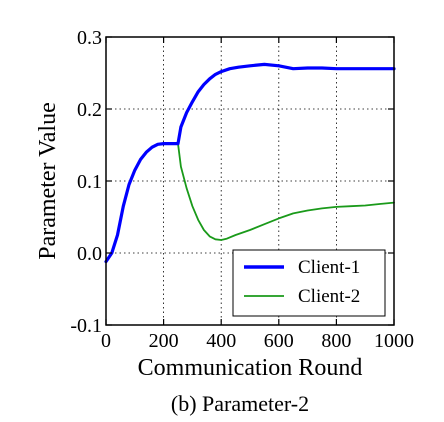 The height and width of the screenshot is (422, 444). I want to click on x-tick-label: 1000, so click(394, 341).